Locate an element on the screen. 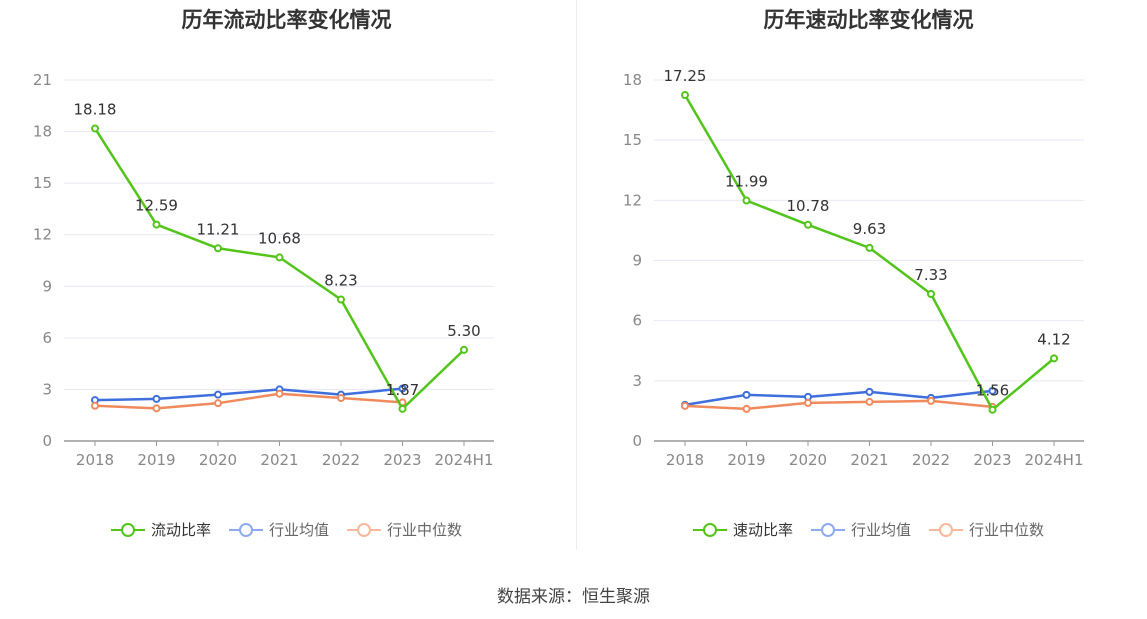 This screenshot has width=1147, height=619. legend-label: 速动比率 is located at coordinates (762, 530).